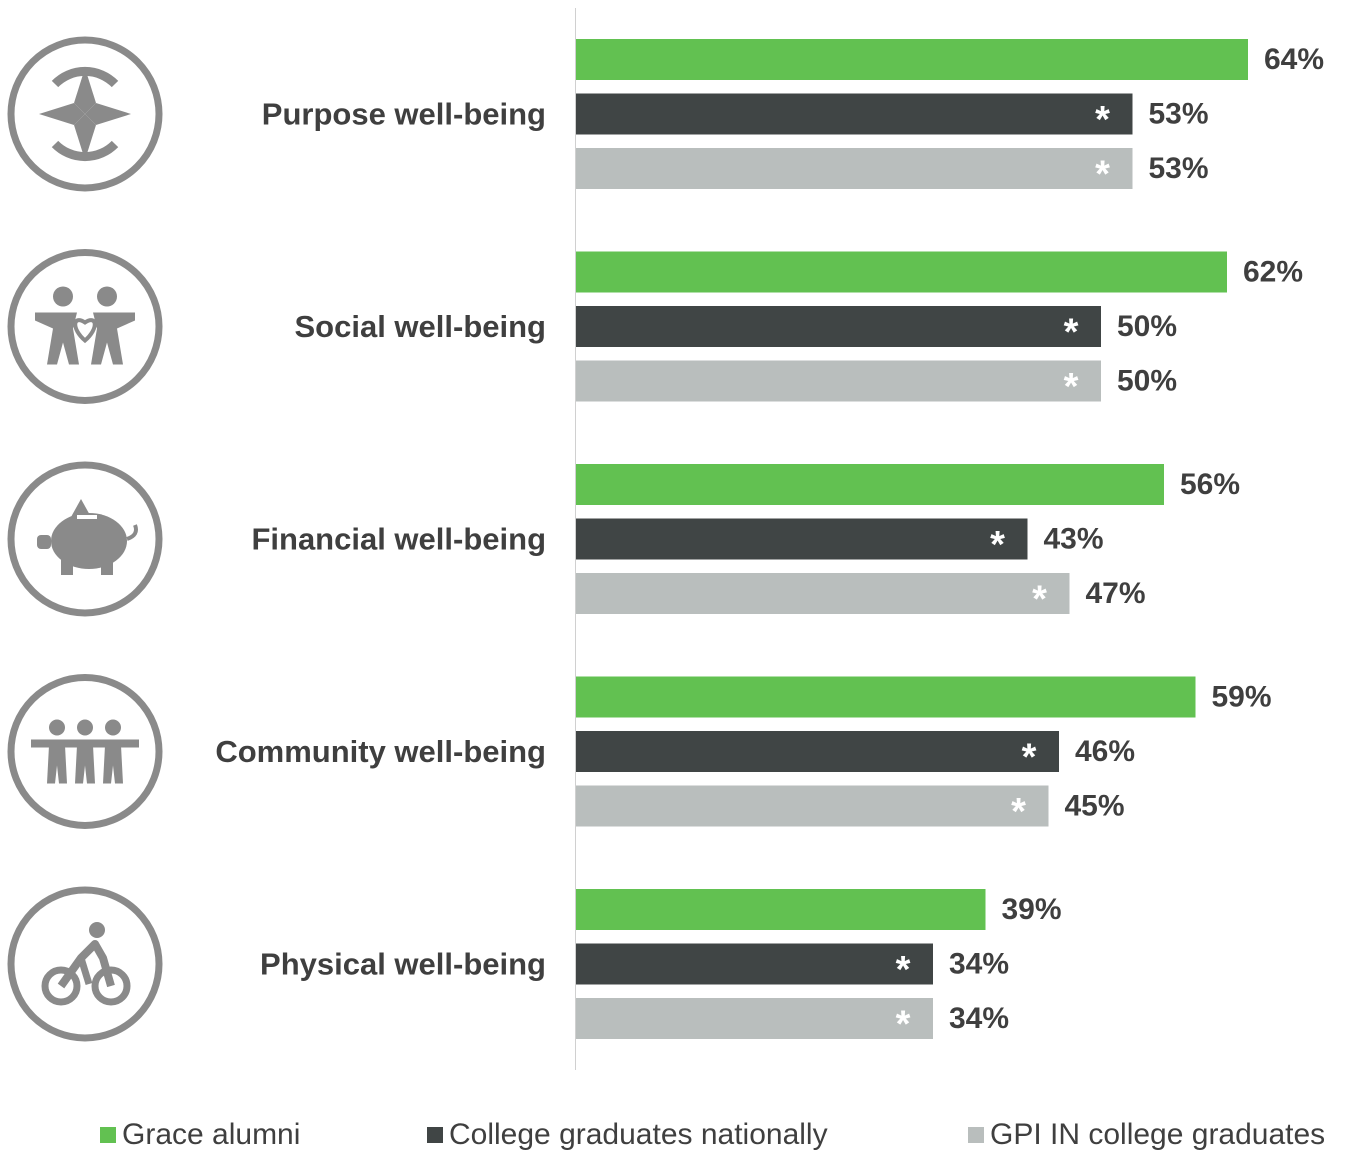  I want to click on value-label-physical-well-being-grace-alumni: 39%, so click(1032, 909).